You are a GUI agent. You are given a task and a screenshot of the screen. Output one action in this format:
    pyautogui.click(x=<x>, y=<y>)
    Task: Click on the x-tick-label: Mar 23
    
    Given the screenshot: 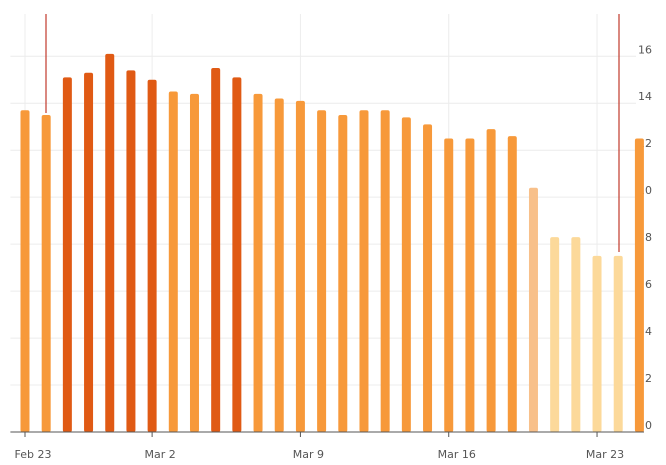 What is the action you would take?
    pyautogui.click(x=605, y=454)
    